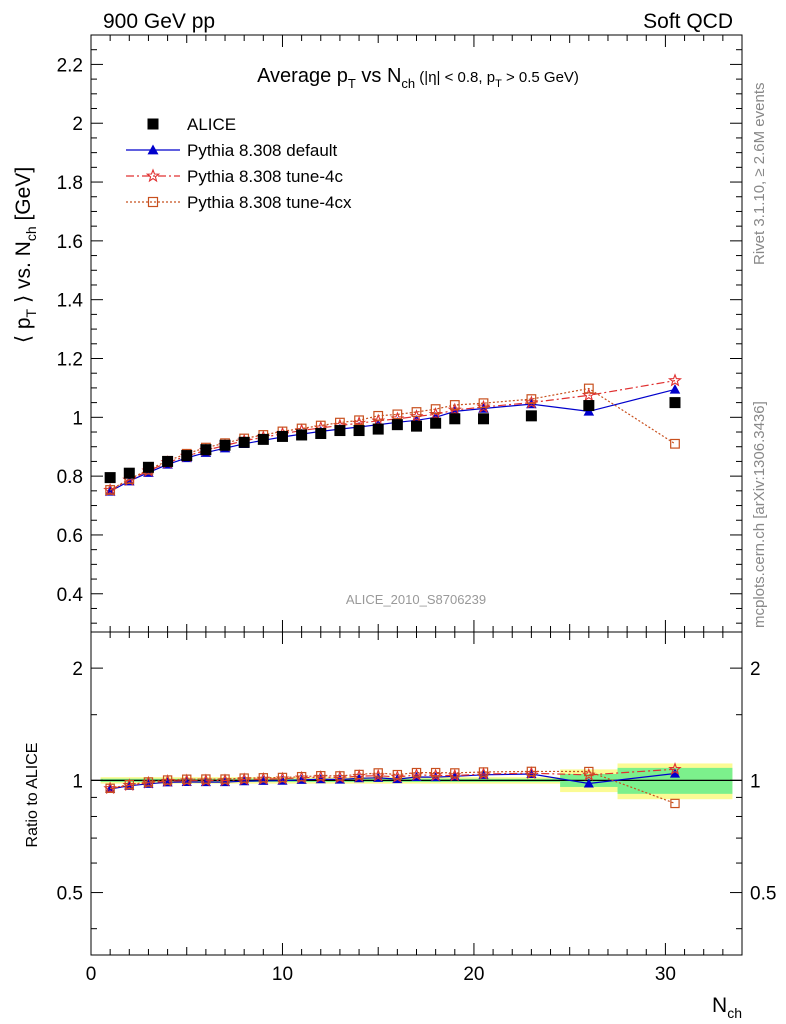  What do you see at coordinates (727, 1007) in the screenshot?
I see `x-axis-label: Nch` at bounding box center [727, 1007].